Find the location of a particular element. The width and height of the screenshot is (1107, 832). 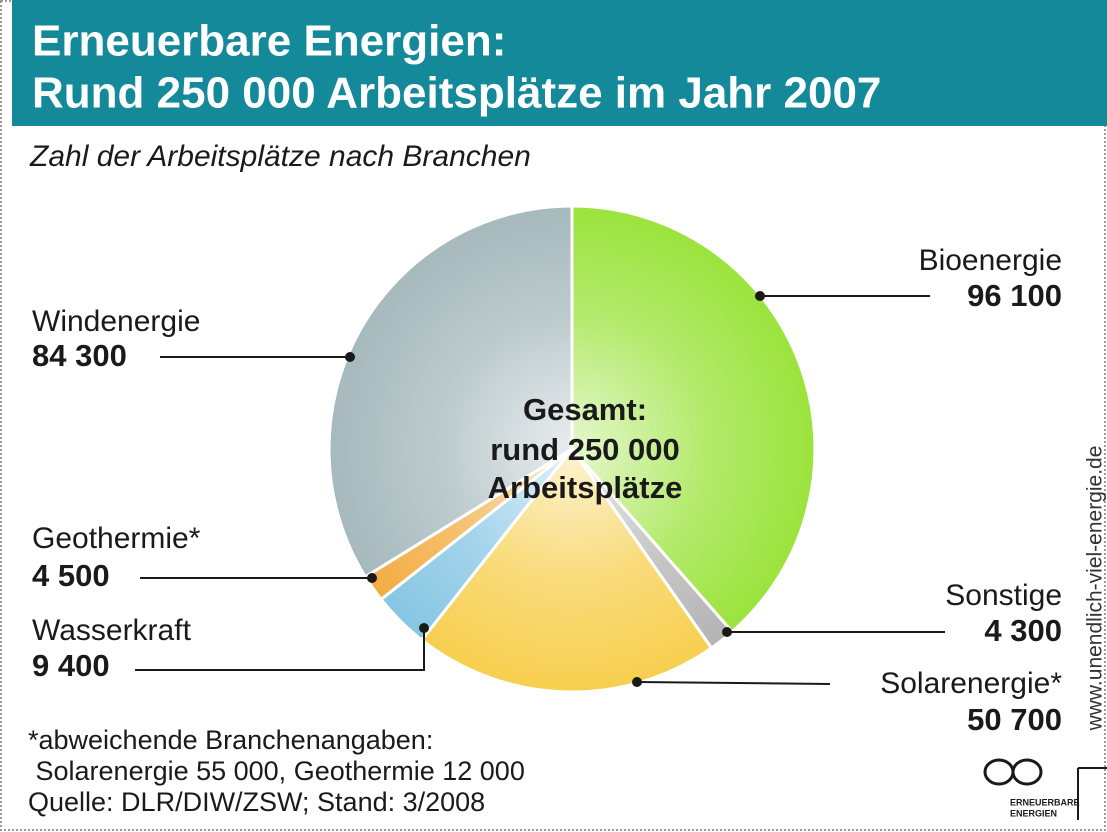

chart-title: Rund 250 000 Arbeitsplätze im Jahr 2007 is located at coordinates (456, 93).